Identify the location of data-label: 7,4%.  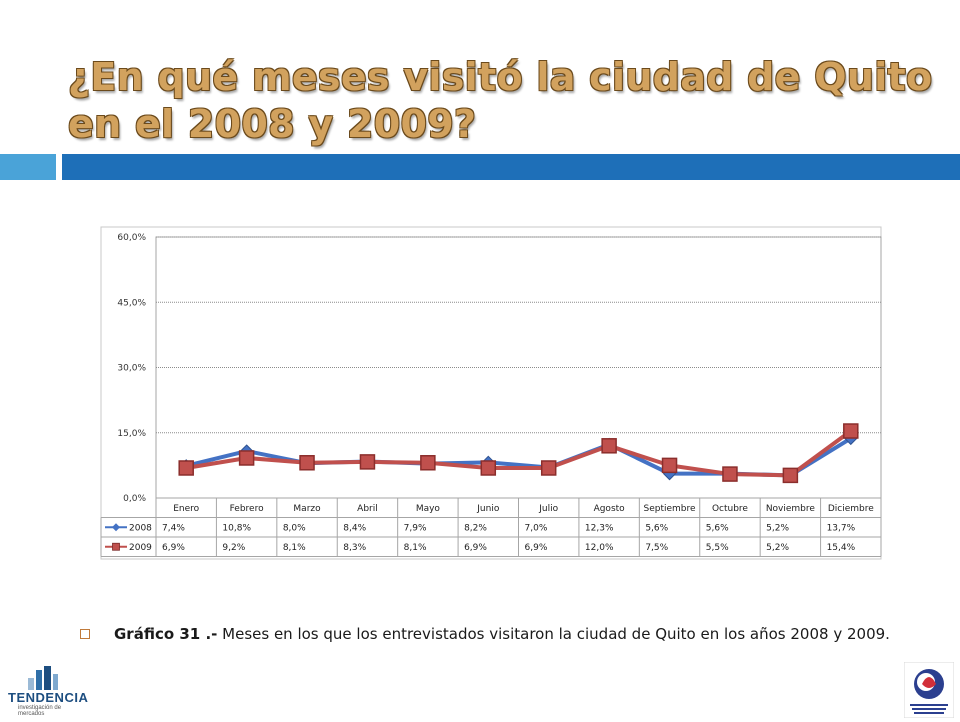
(173, 529).